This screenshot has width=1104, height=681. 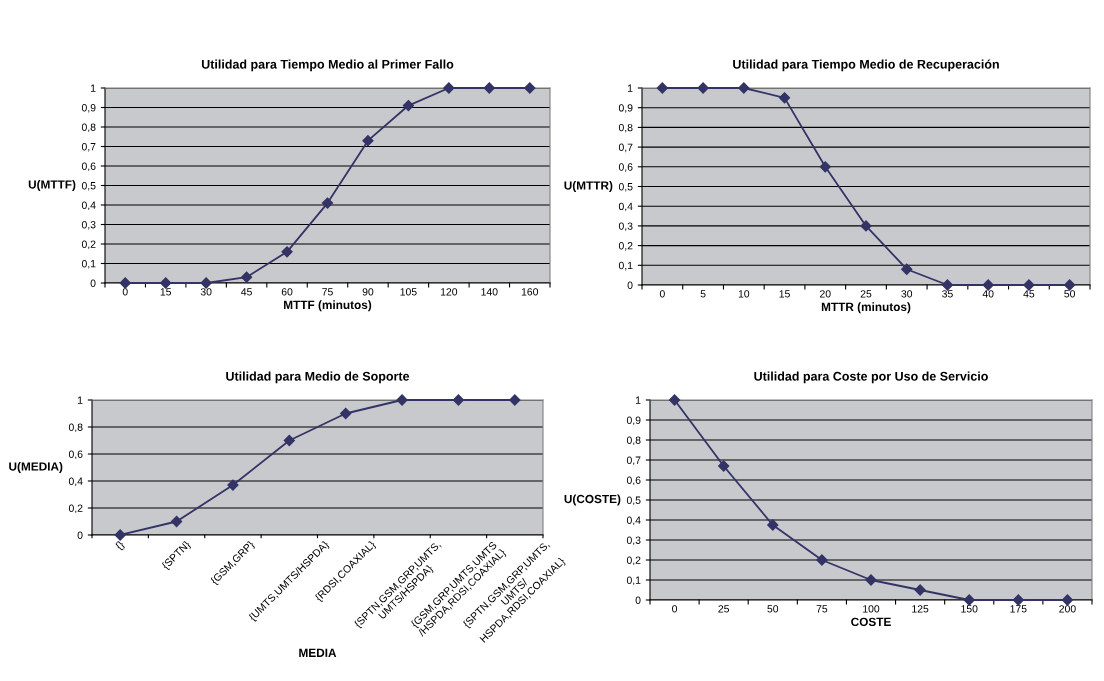 What do you see at coordinates (328, 306) in the screenshot?
I see `x-axis-title: MTTF (minutos)` at bounding box center [328, 306].